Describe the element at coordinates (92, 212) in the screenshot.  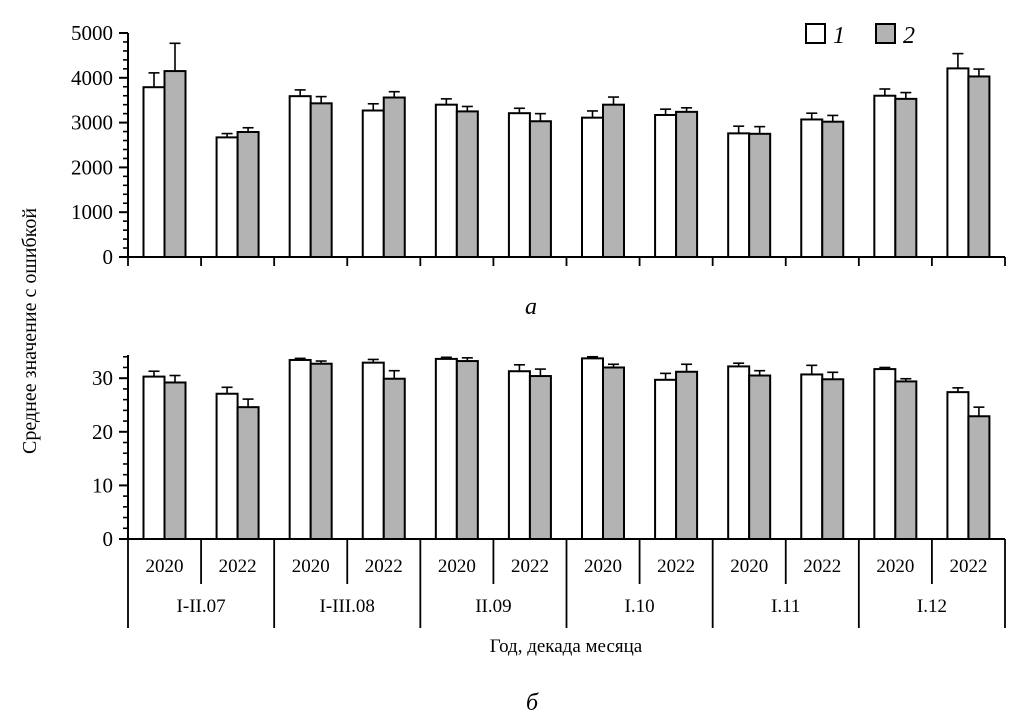
I see `y-tick-label: 1000` at that location.